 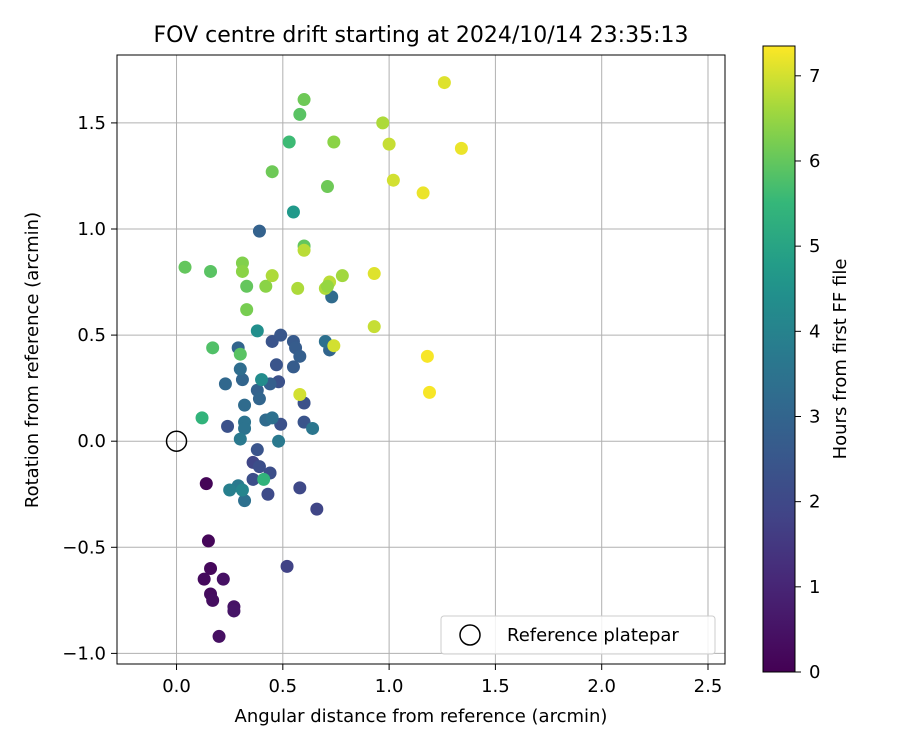 What do you see at coordinates (814, 161) in the screenshot?
I see `colorbar-tick-label: 6` at bounding box center [814, 161].